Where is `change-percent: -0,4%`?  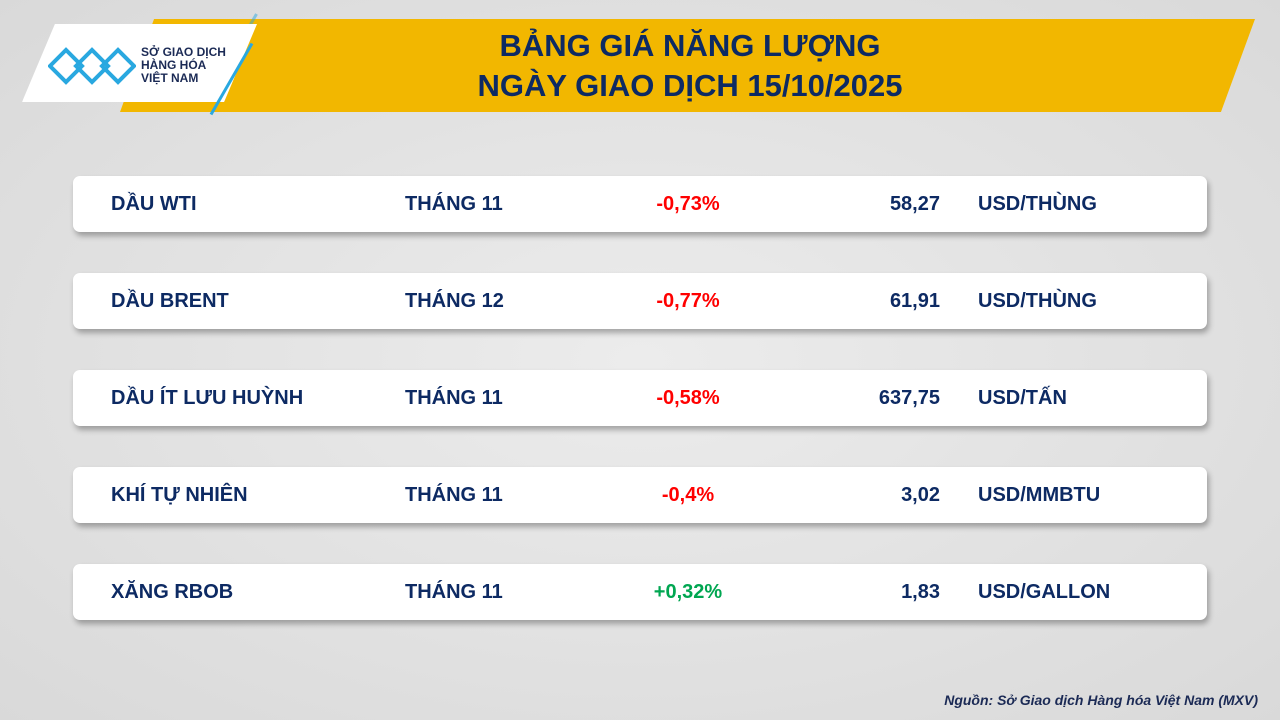 change-percent: -0,4% is located at coordinates (688, 495).